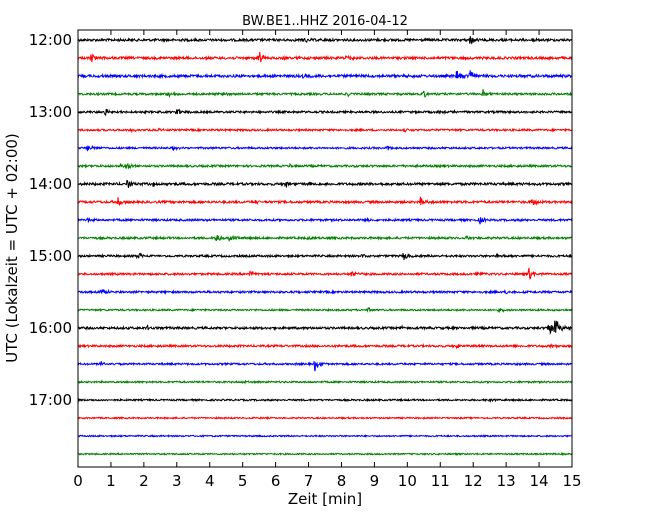 This screenshot has width=650, height=520. What do you see at coordinates (325, 21) in the screenshot?
I see `chart-title: BW.BE1..HHZ 2016-04-12` at bounding box center [325, 21].